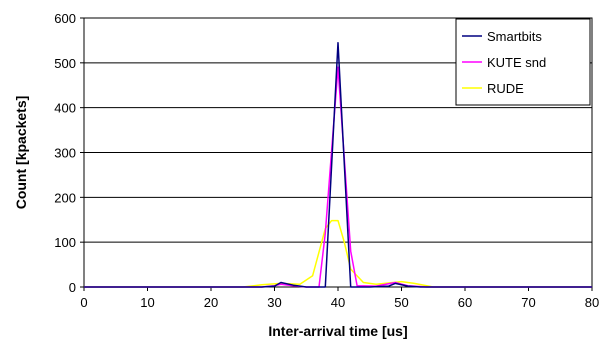  Describe the element at coordinates (65, 63) in the screenshot. I see `y-tick-label: 500` at that location.